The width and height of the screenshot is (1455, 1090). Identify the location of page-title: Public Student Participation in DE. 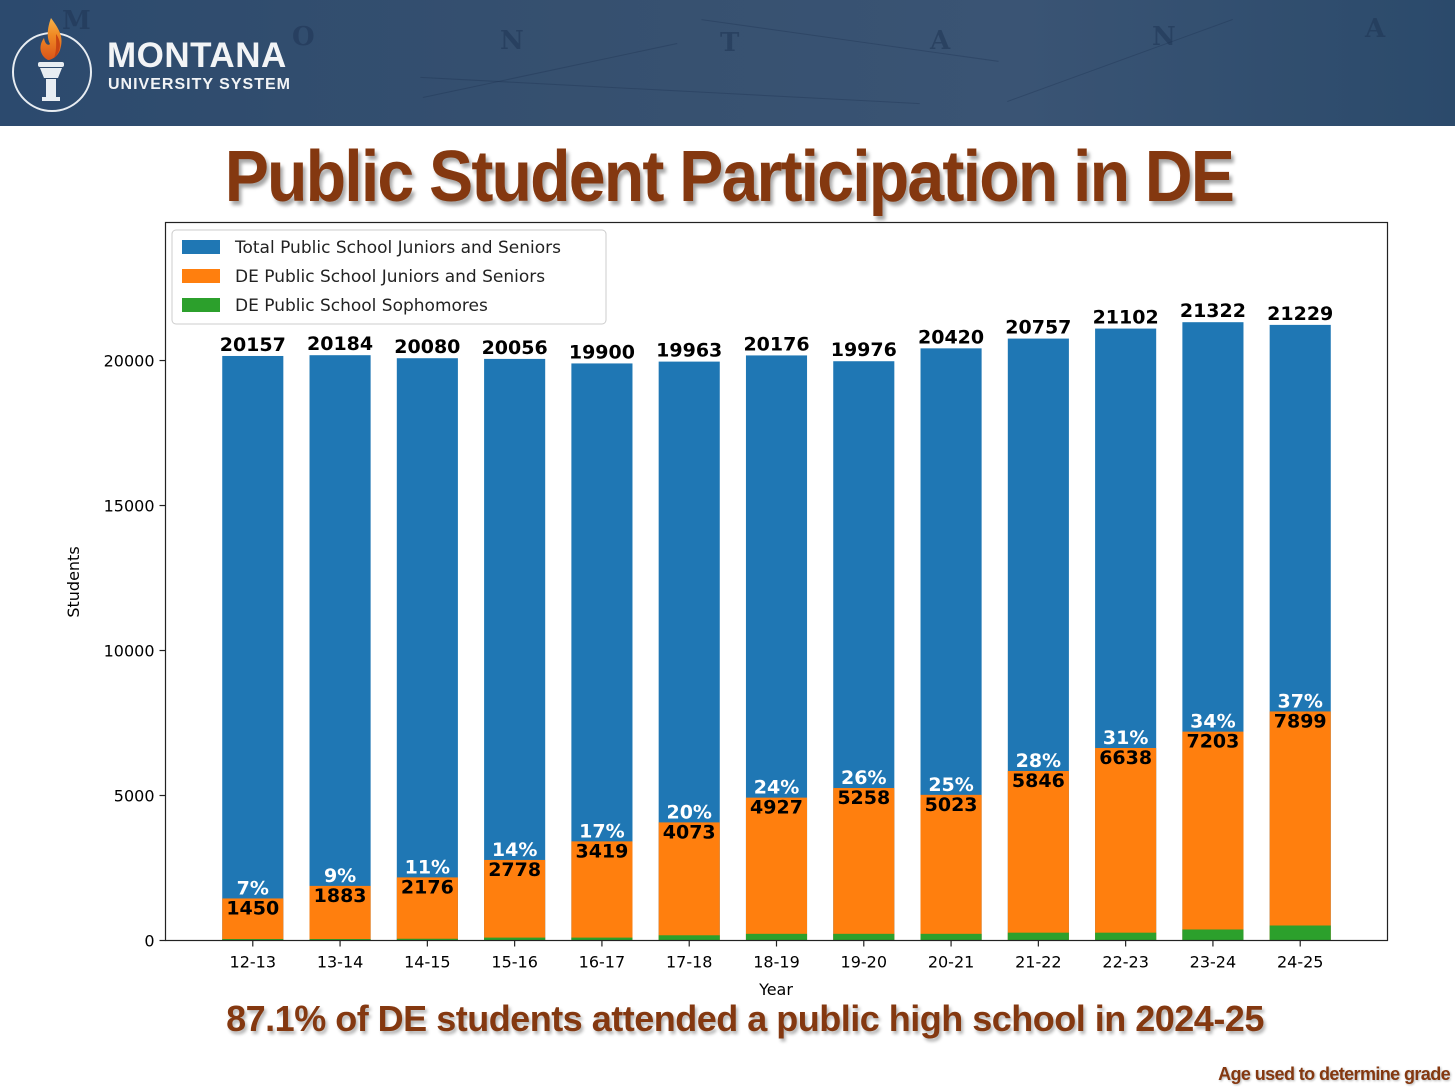
(729, 177).